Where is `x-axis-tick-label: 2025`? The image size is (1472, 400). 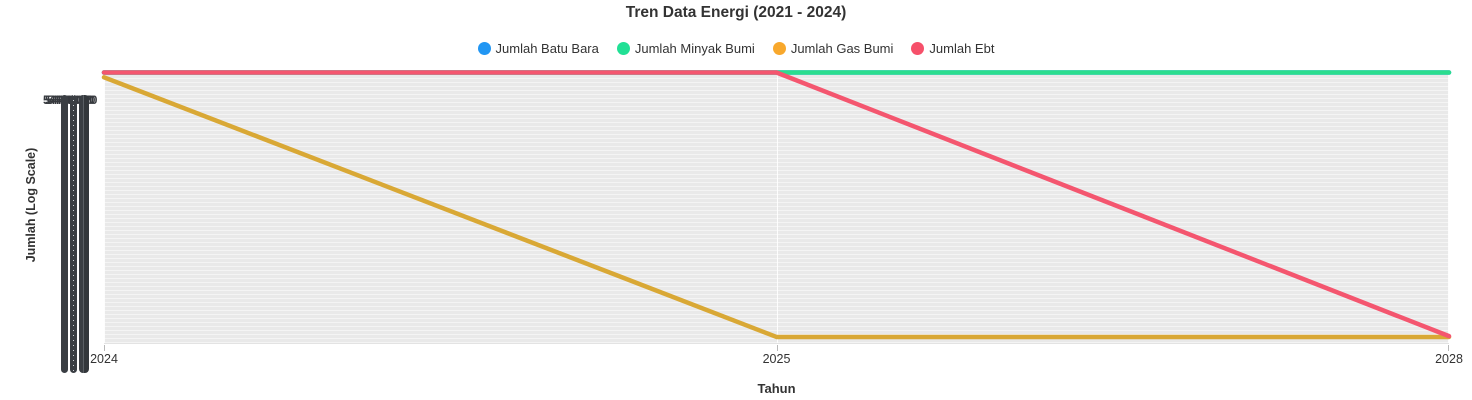
x-axis-tick-label: 2025 is located at coordinates (776, 359).